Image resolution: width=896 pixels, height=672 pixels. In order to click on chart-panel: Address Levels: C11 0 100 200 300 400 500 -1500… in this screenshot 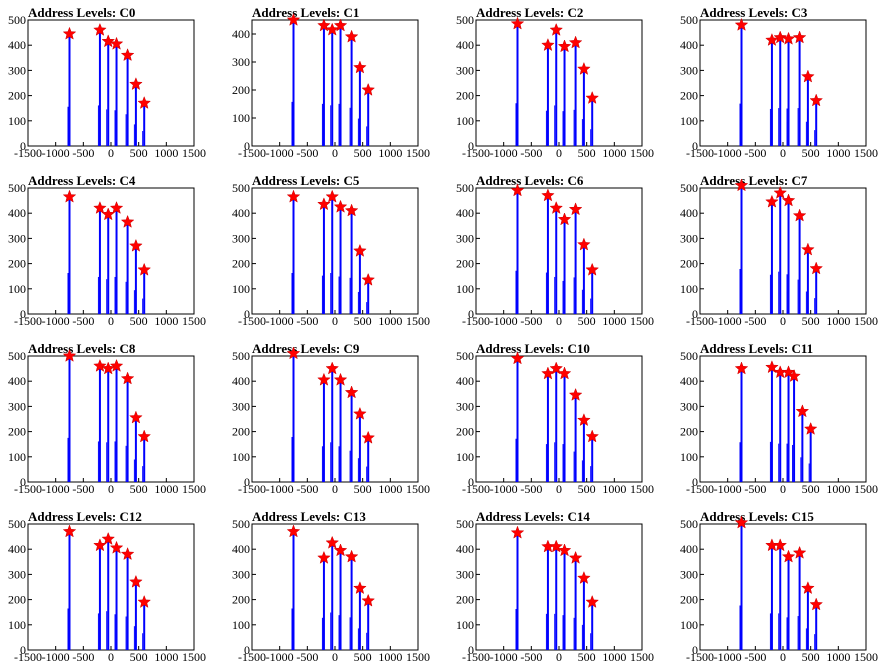, I will do `click(784, 420)`.